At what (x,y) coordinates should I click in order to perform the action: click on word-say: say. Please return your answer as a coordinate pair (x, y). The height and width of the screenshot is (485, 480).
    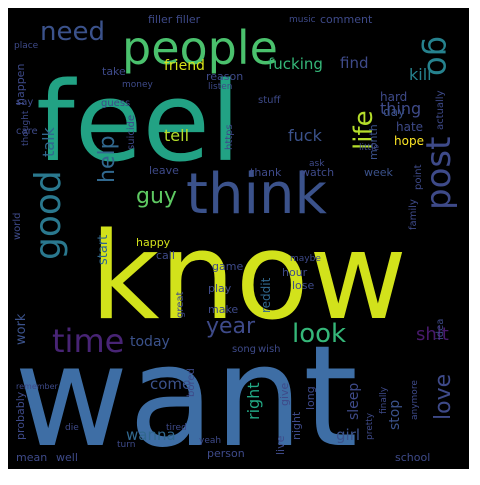
    Looking at the image, I should click on (24, 102).